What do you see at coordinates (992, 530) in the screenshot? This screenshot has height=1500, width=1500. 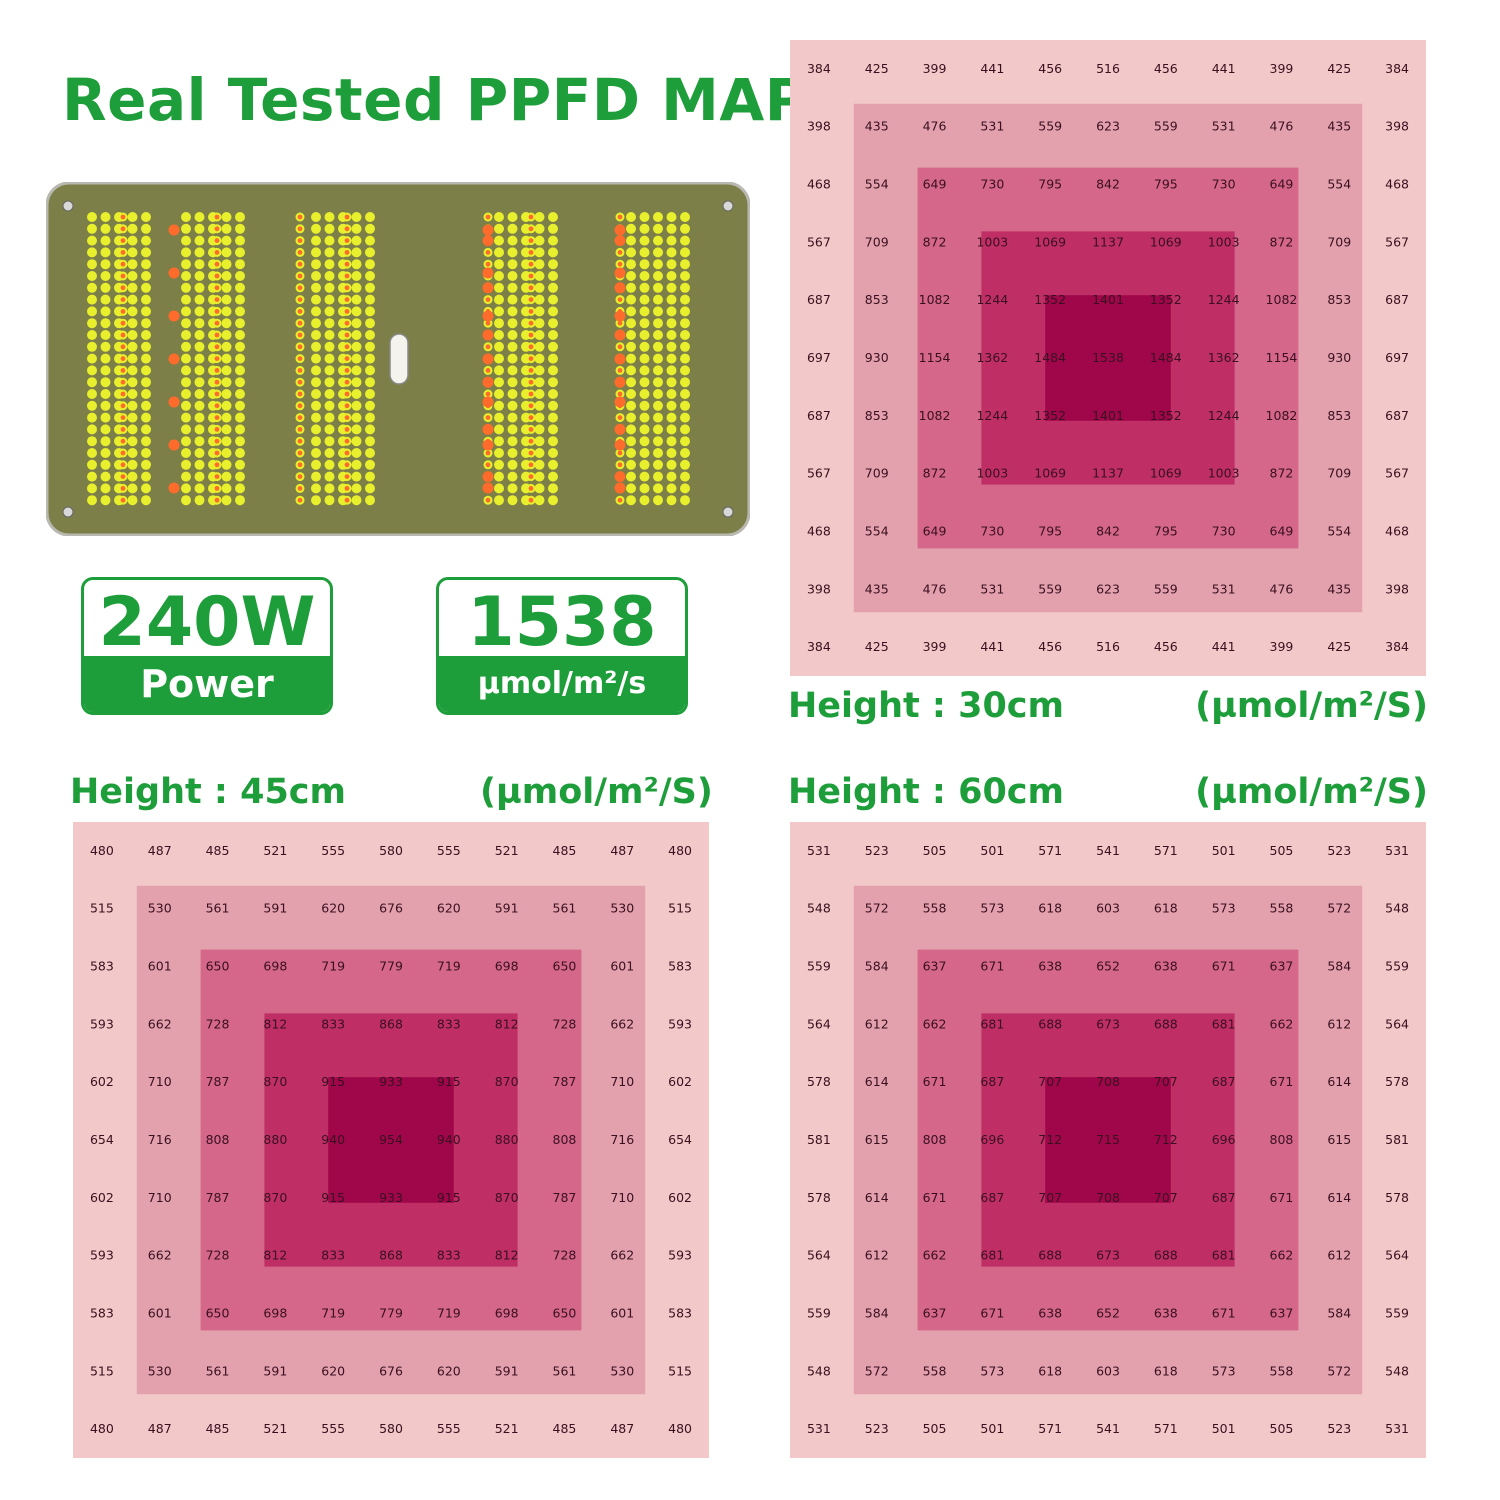 I see `heatmap-cell-value: 730` at bounding box center [992, 530].